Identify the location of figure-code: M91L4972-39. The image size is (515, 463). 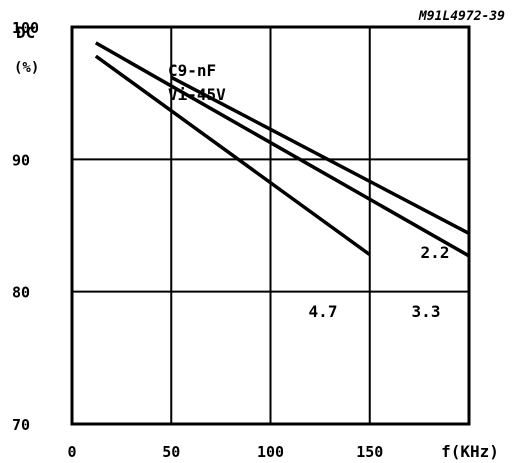
(461, 16).